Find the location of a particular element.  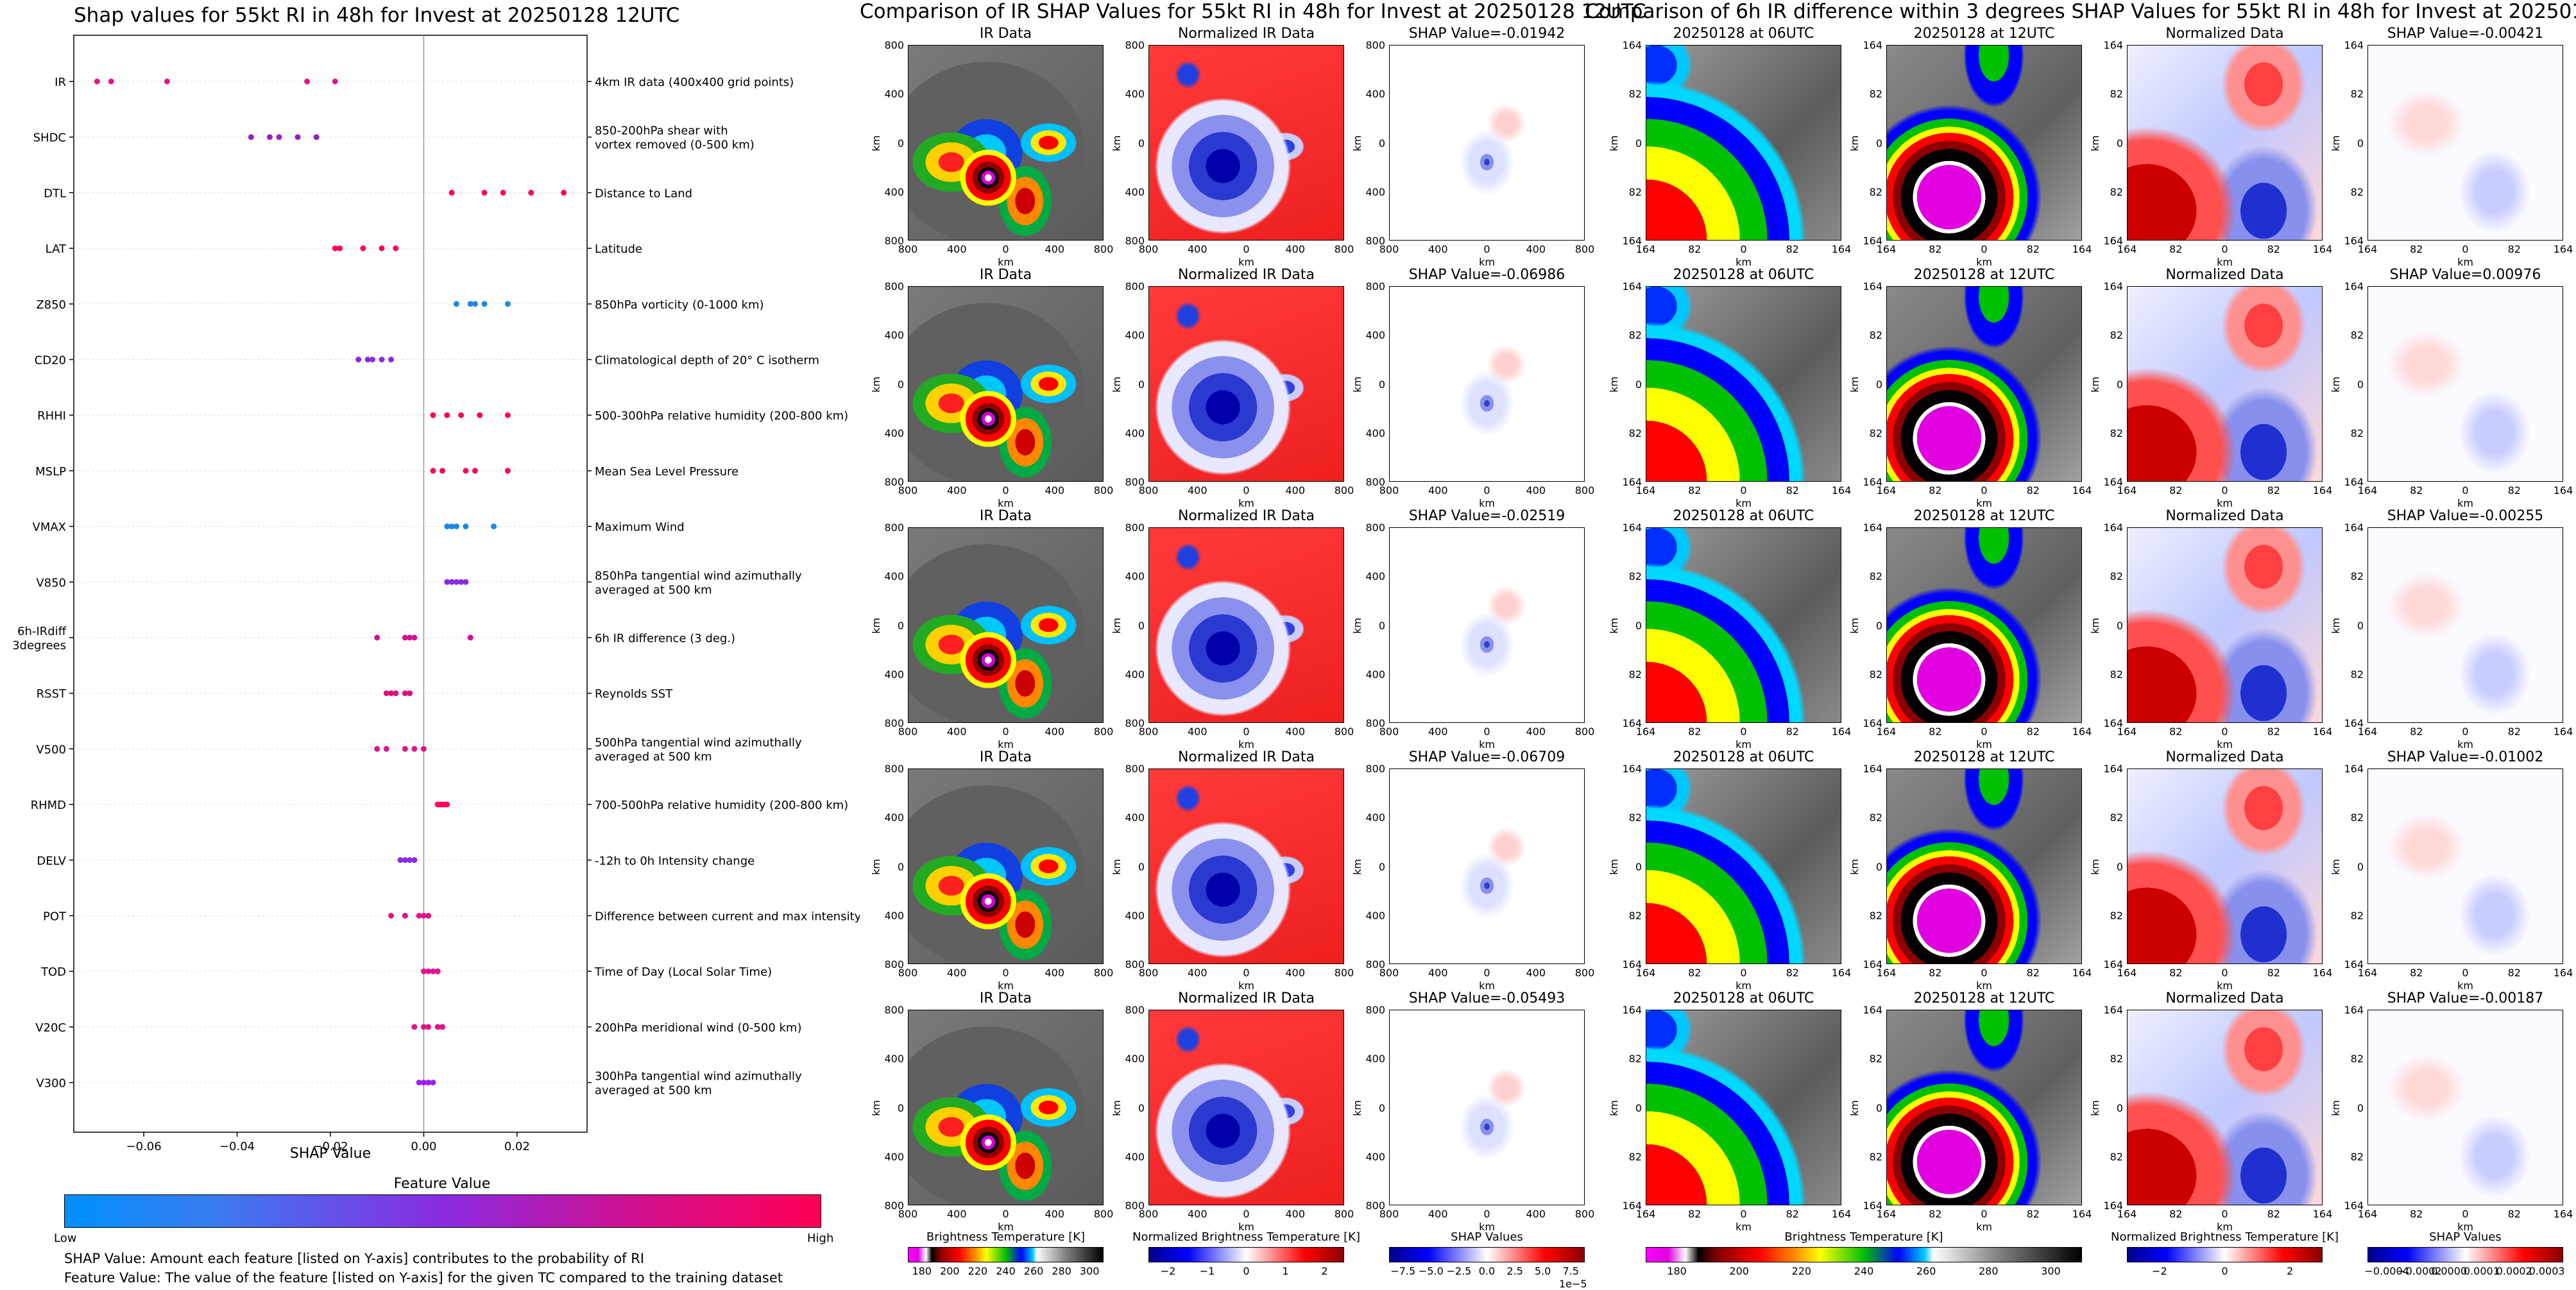

colorbar-tick-label: −2 is located at coordinates (1168, 1271).